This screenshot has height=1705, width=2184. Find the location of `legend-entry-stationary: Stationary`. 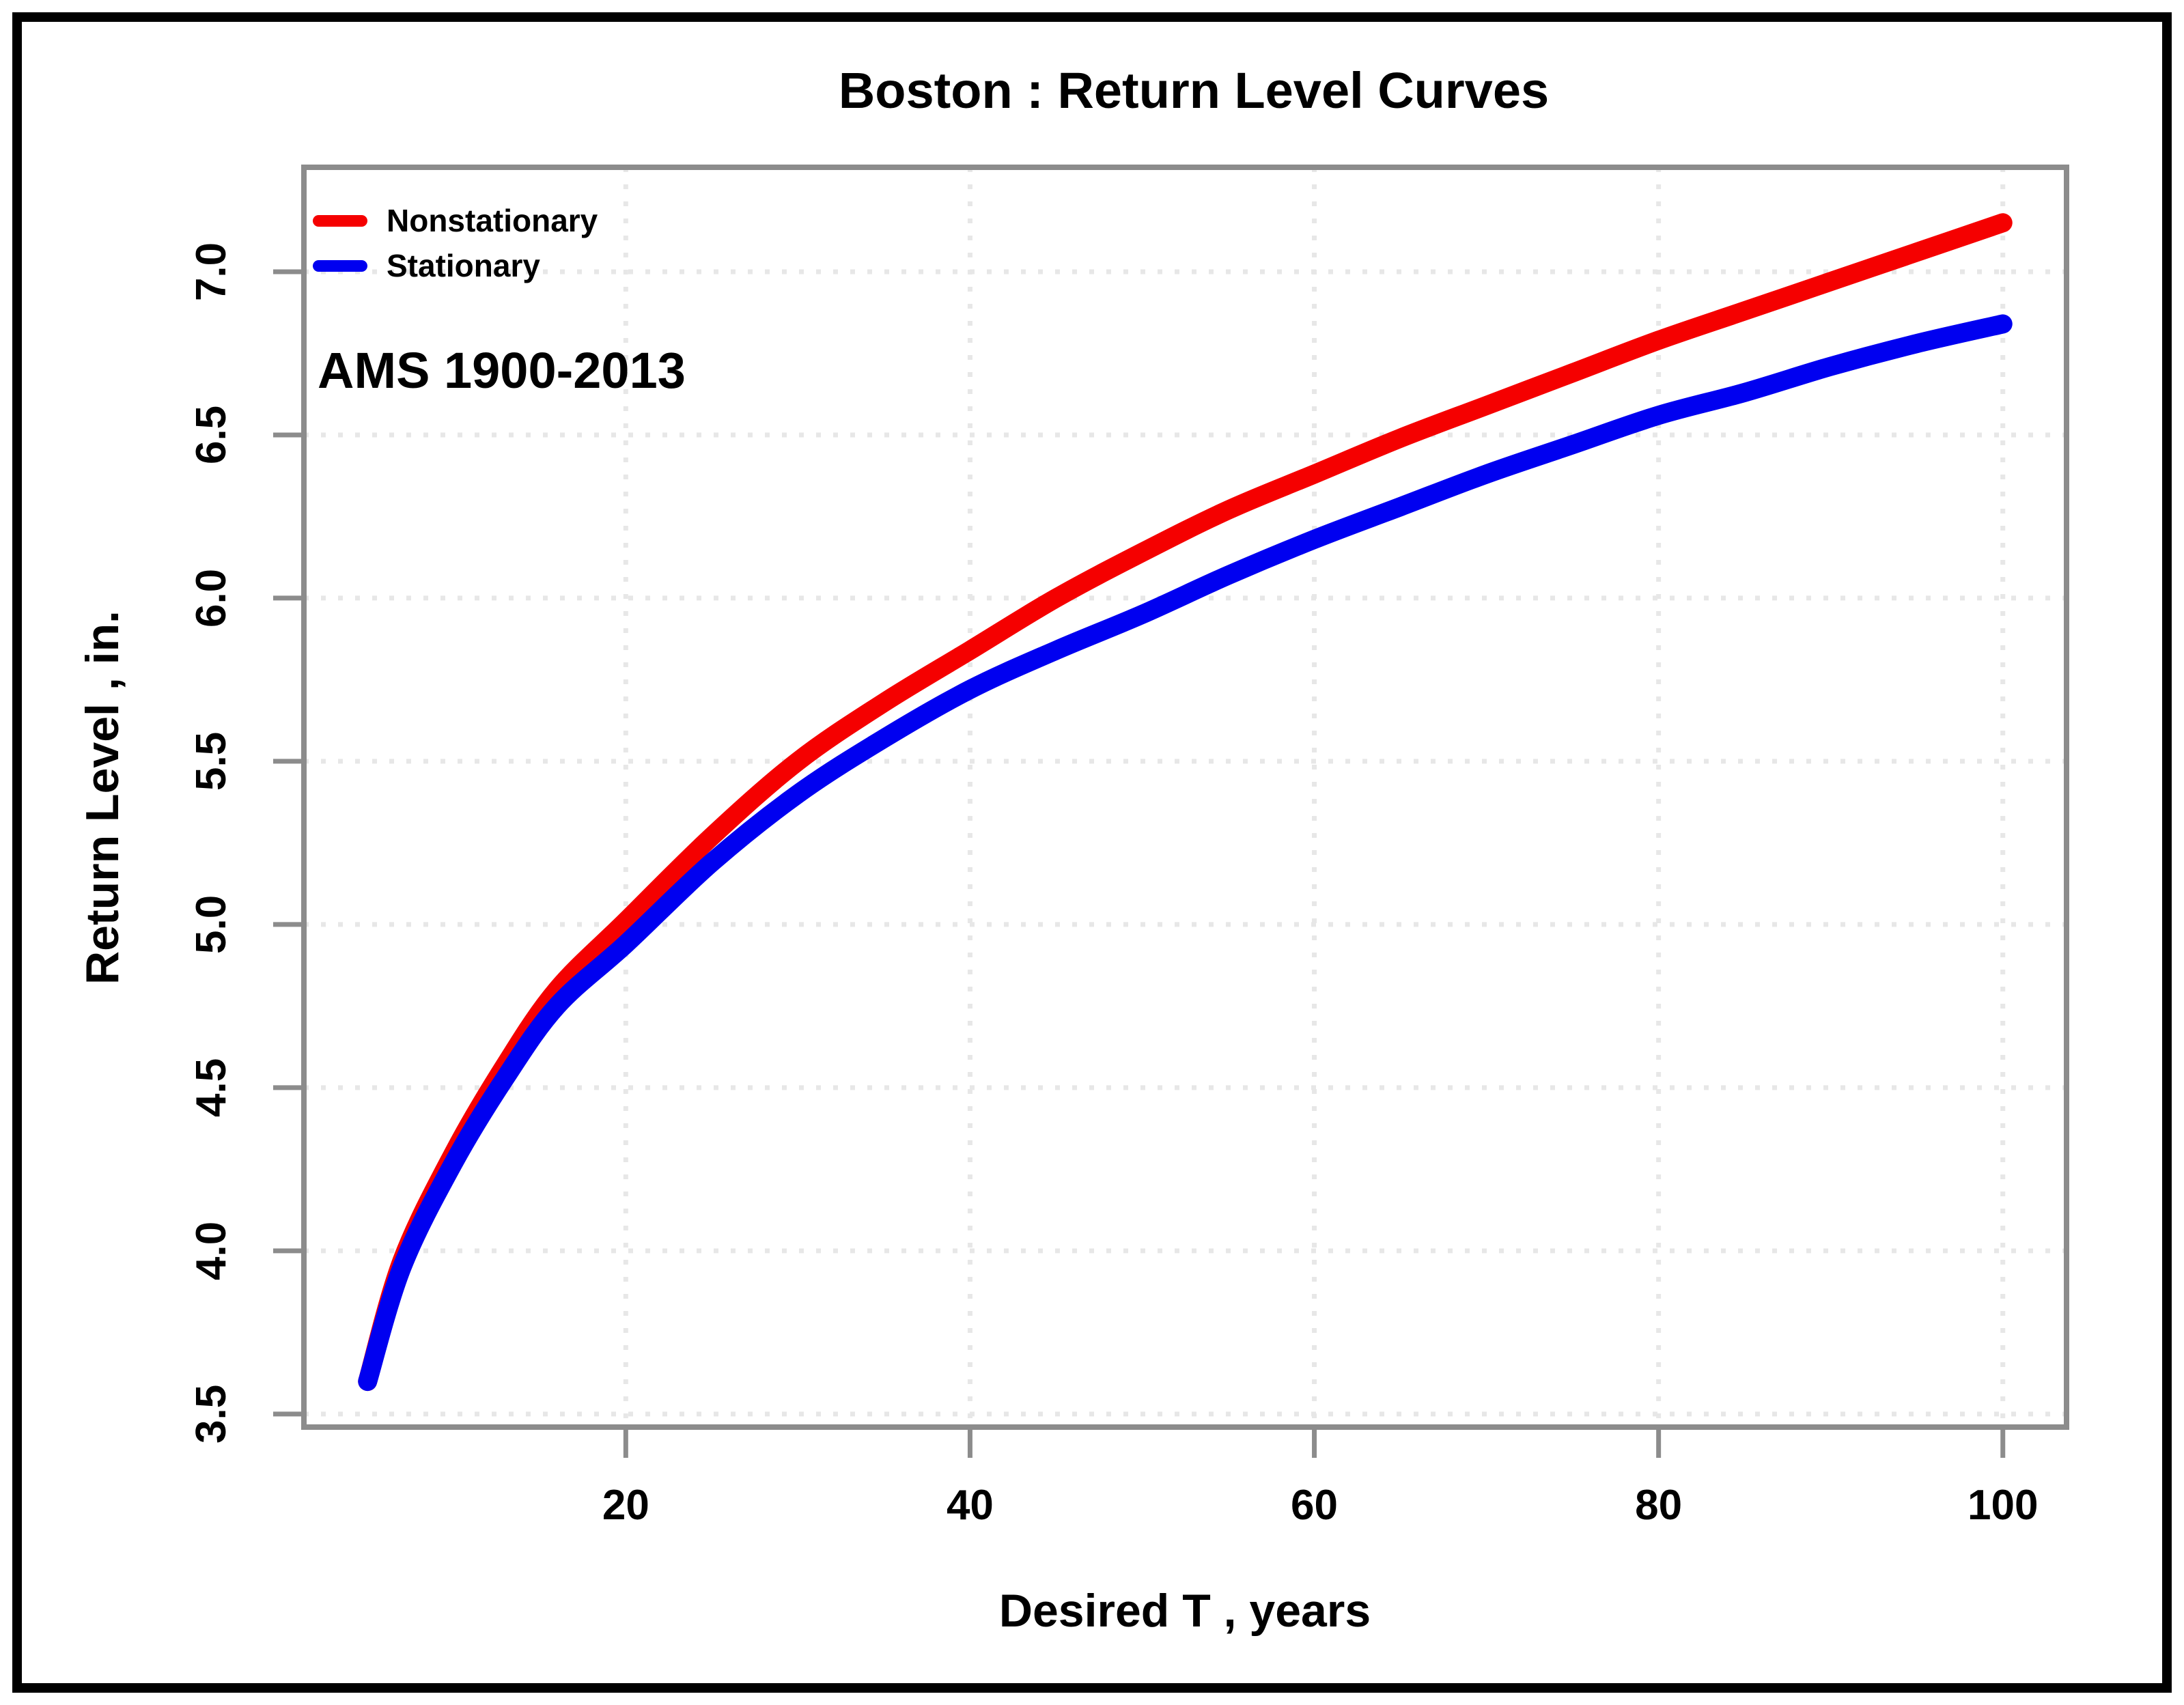

legend-entry-stationary: Stationary is located at coordinates (455, 265).